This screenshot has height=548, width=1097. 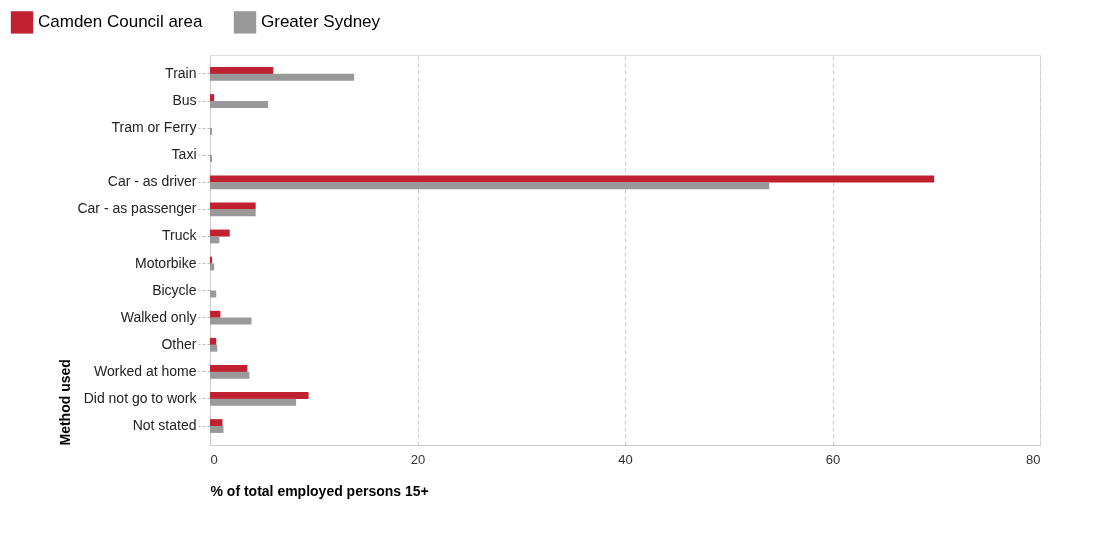 I want to click on legend-label: Camden Council area, so click(x=120, y=22).